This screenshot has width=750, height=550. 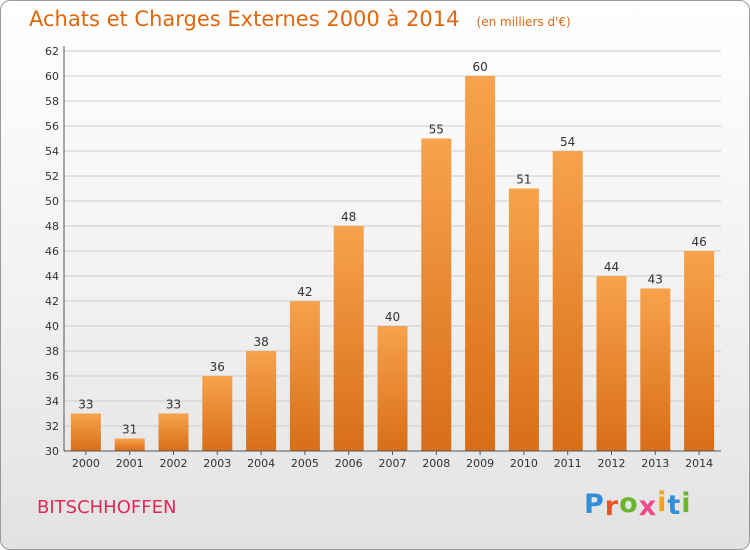 I want to click on bar-2008, so click(x=436, y=294).